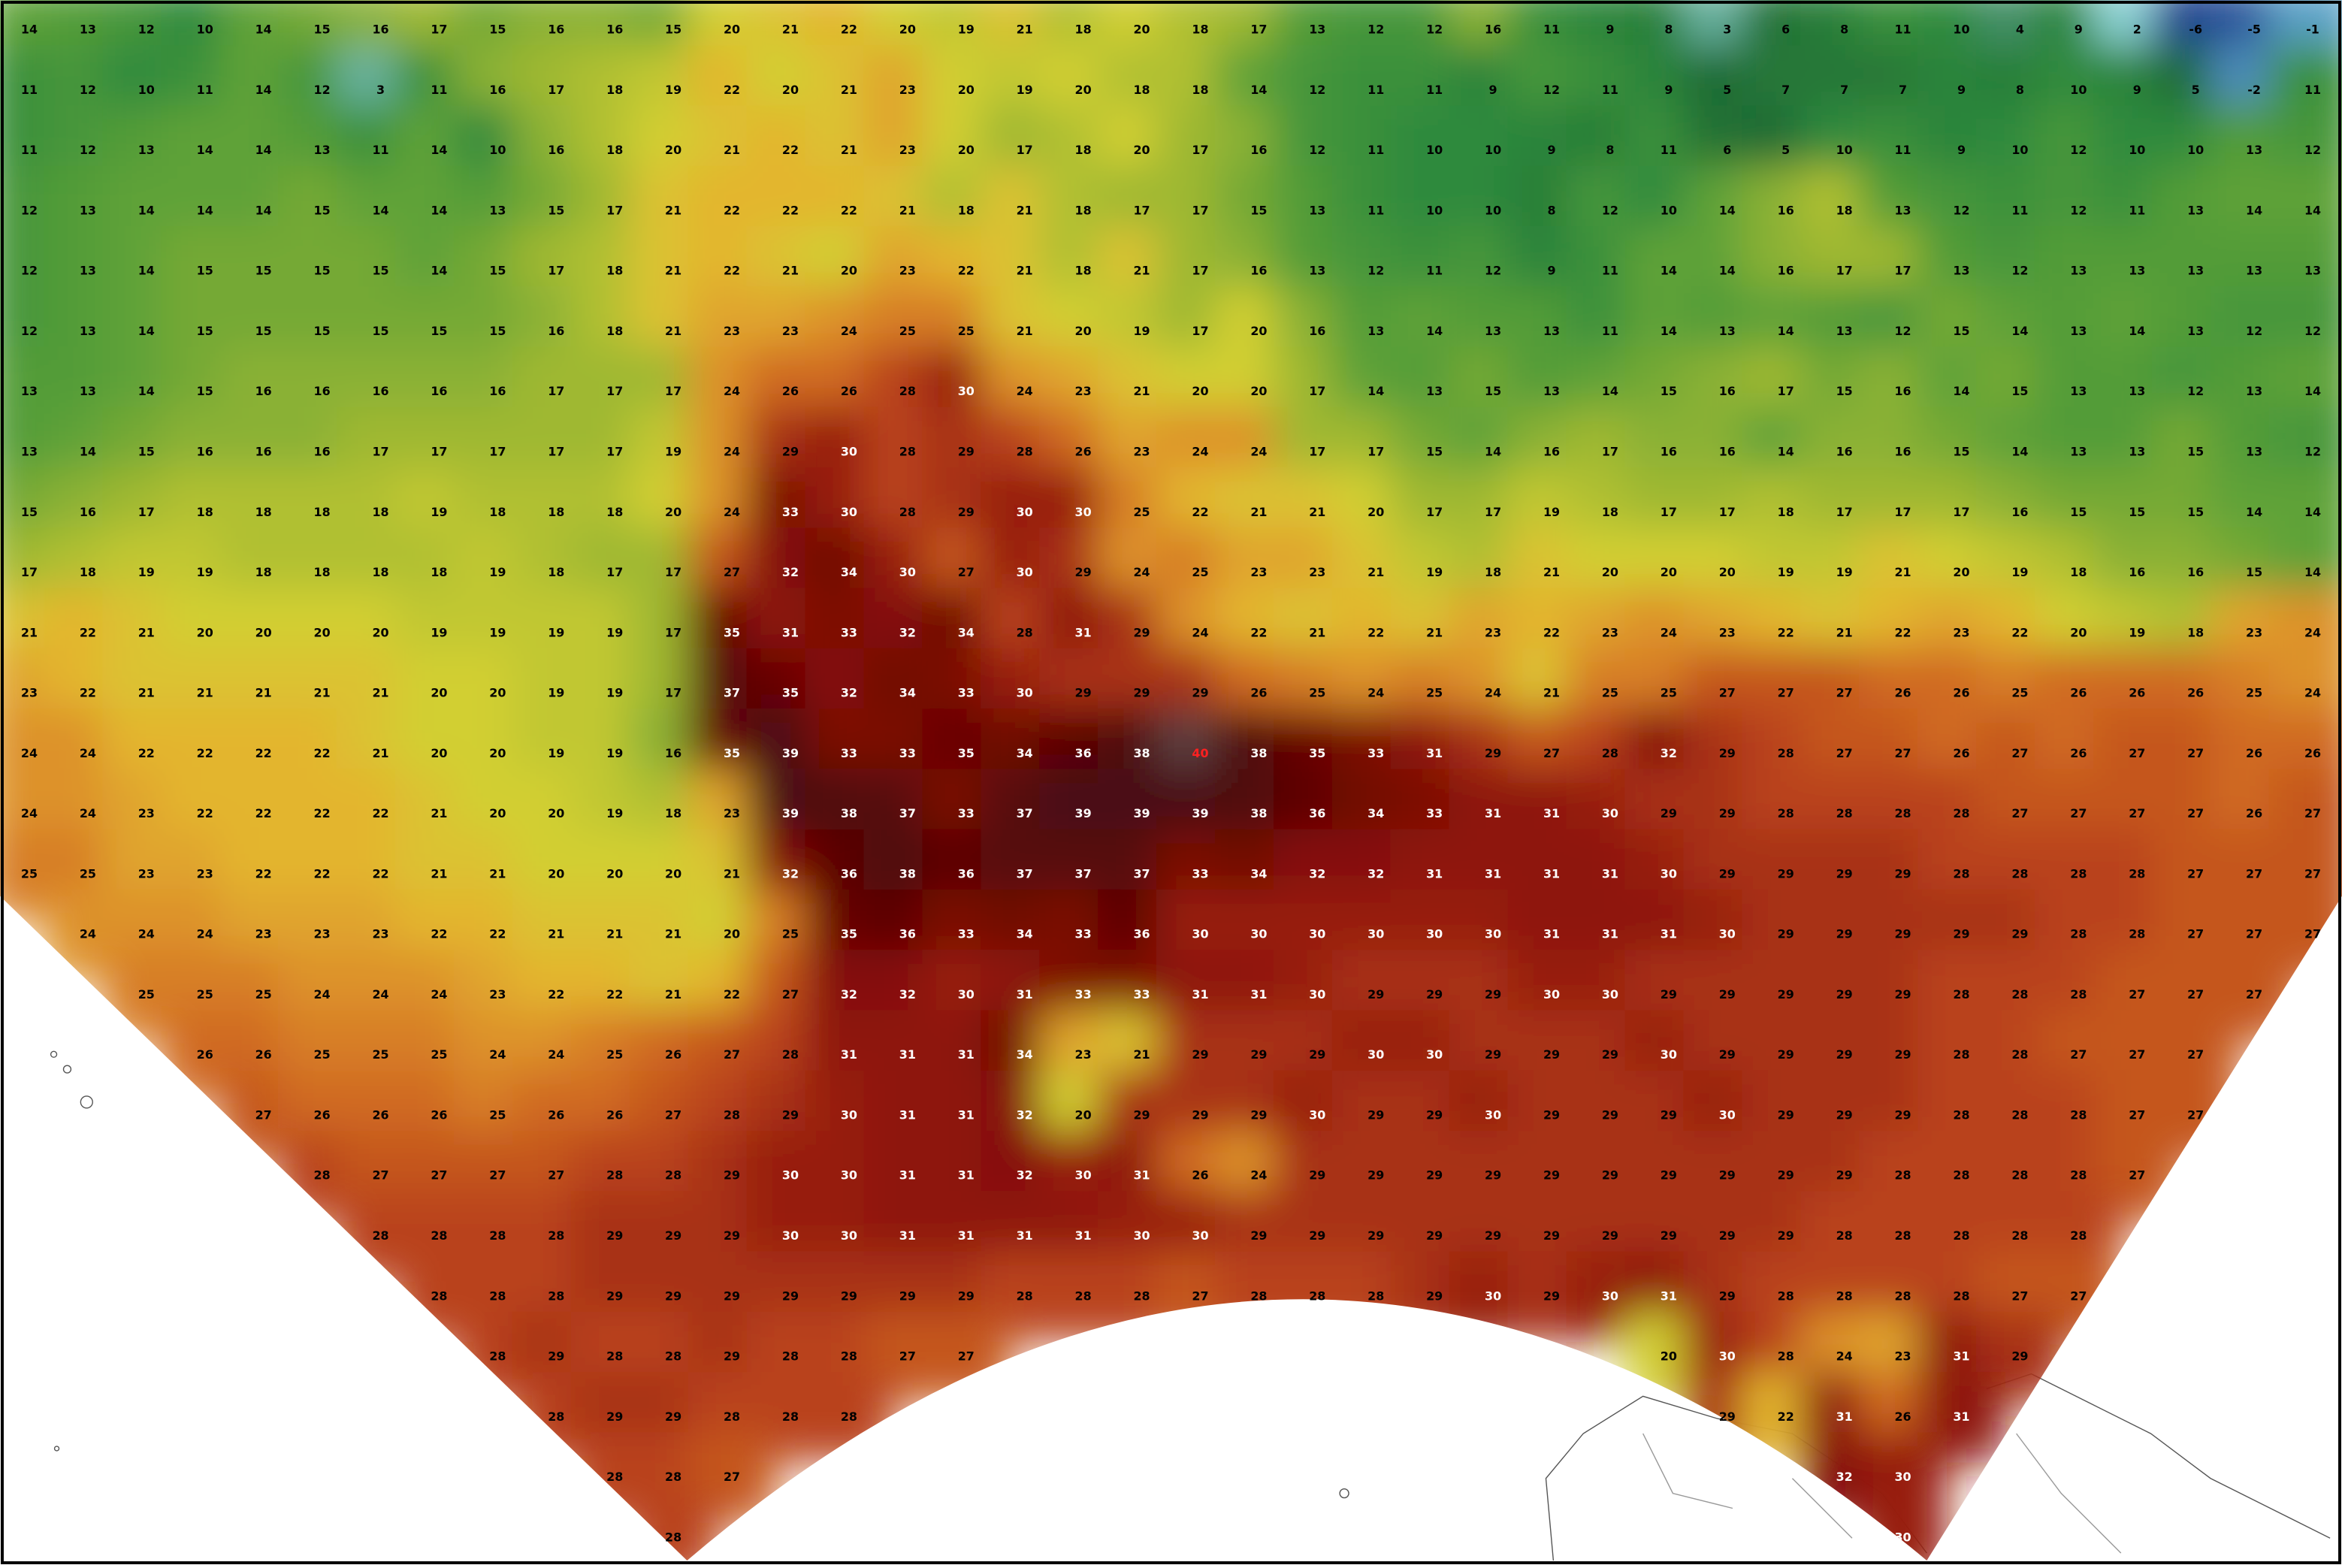 This screenshot has width=2342, height=1568. I want to click on temperature-label: 8, so click(2020, 90).